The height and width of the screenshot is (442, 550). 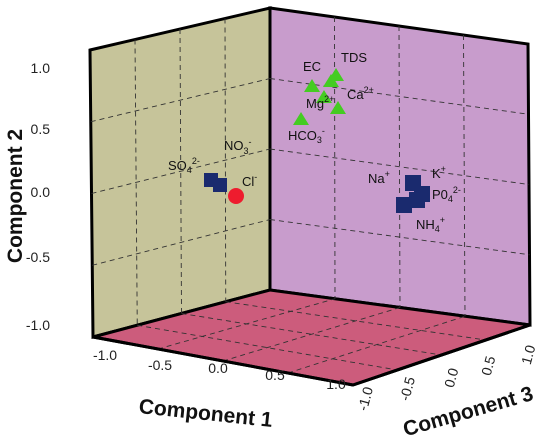 What do you see at coordinates (407, 389) in the screenshot?
I see `z-tick: -0.5` at bounding box center [407, 389].